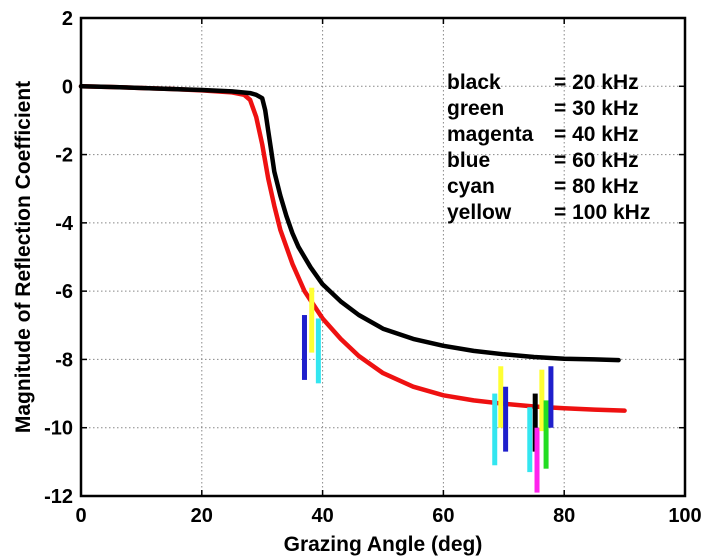 The width and height of the screenshot is (711, 558). Describe the element at coordinates (443, 516) in the screenshot. I see `x-tick-label: 60` at that location.